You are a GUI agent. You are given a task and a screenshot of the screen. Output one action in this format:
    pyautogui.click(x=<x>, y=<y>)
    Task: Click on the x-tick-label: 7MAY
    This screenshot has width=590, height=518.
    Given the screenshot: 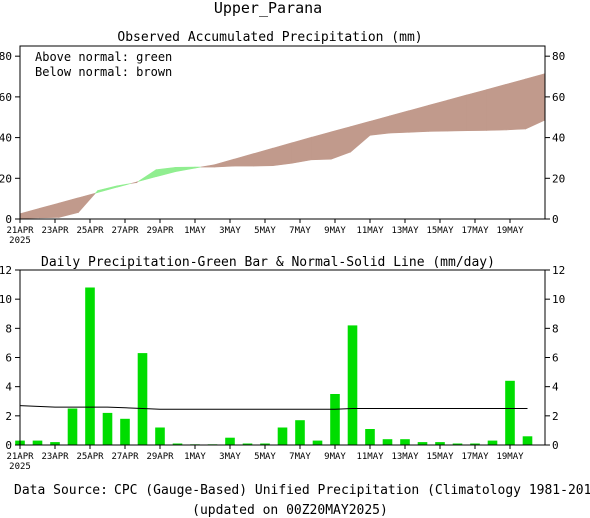 What is the action you would take?
    pyautogui.click(x=300, y=231)
    